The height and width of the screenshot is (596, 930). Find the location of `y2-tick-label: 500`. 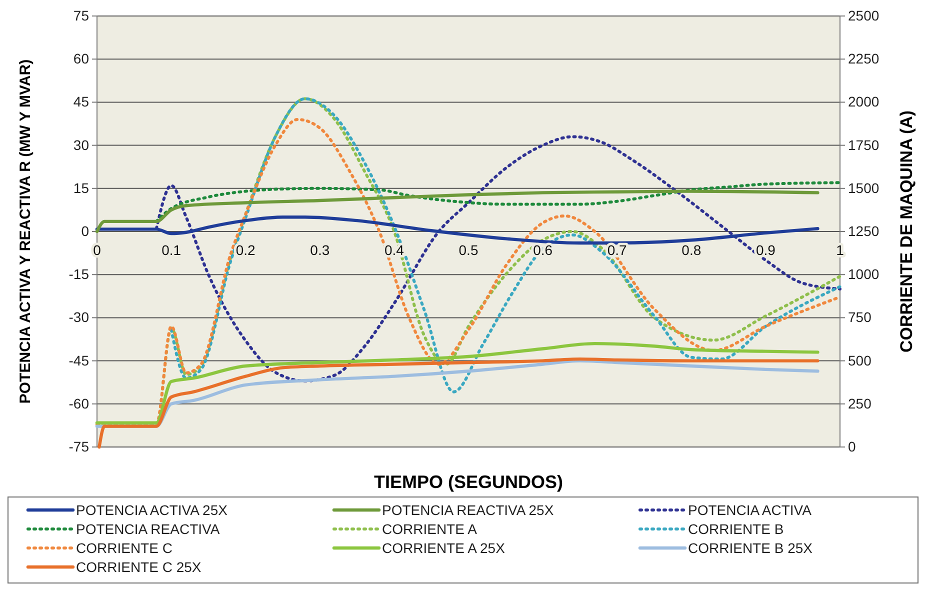

y2-tick-label: 500 is located at coordinates (860, 360).